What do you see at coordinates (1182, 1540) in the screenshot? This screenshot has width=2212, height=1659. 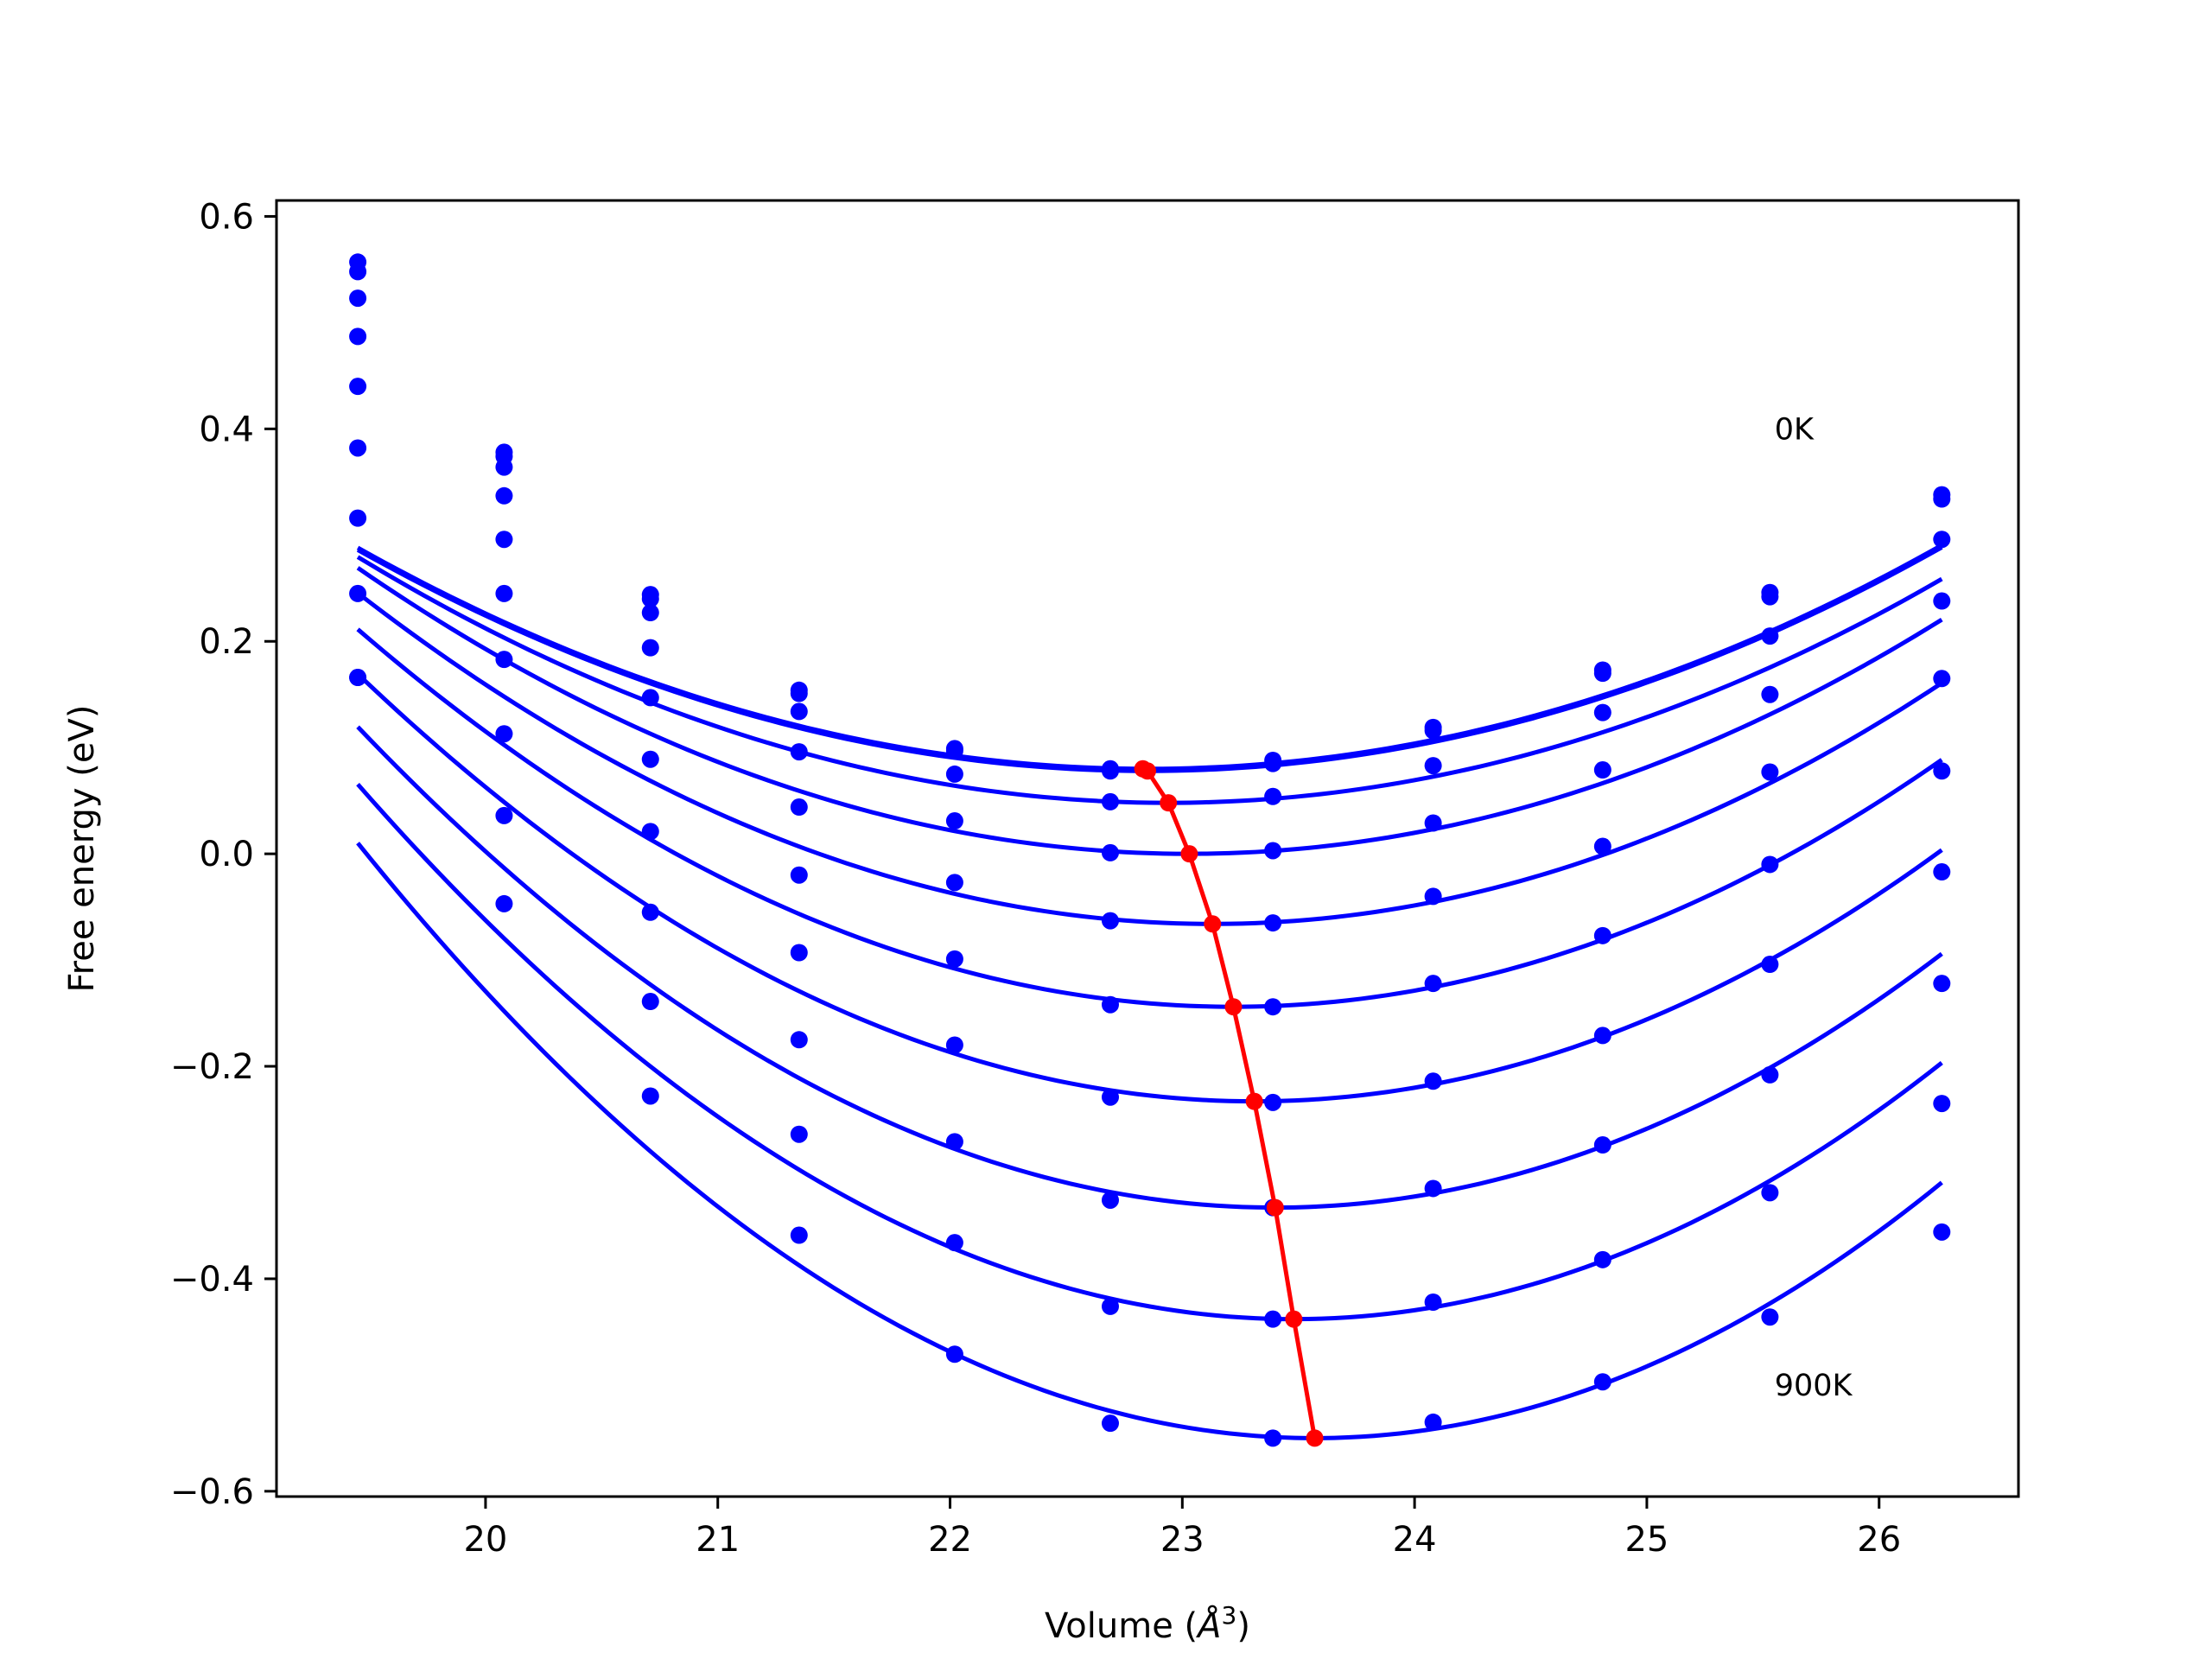 I see `x-tick-label: 23` at bounding box center [1182, 1540].